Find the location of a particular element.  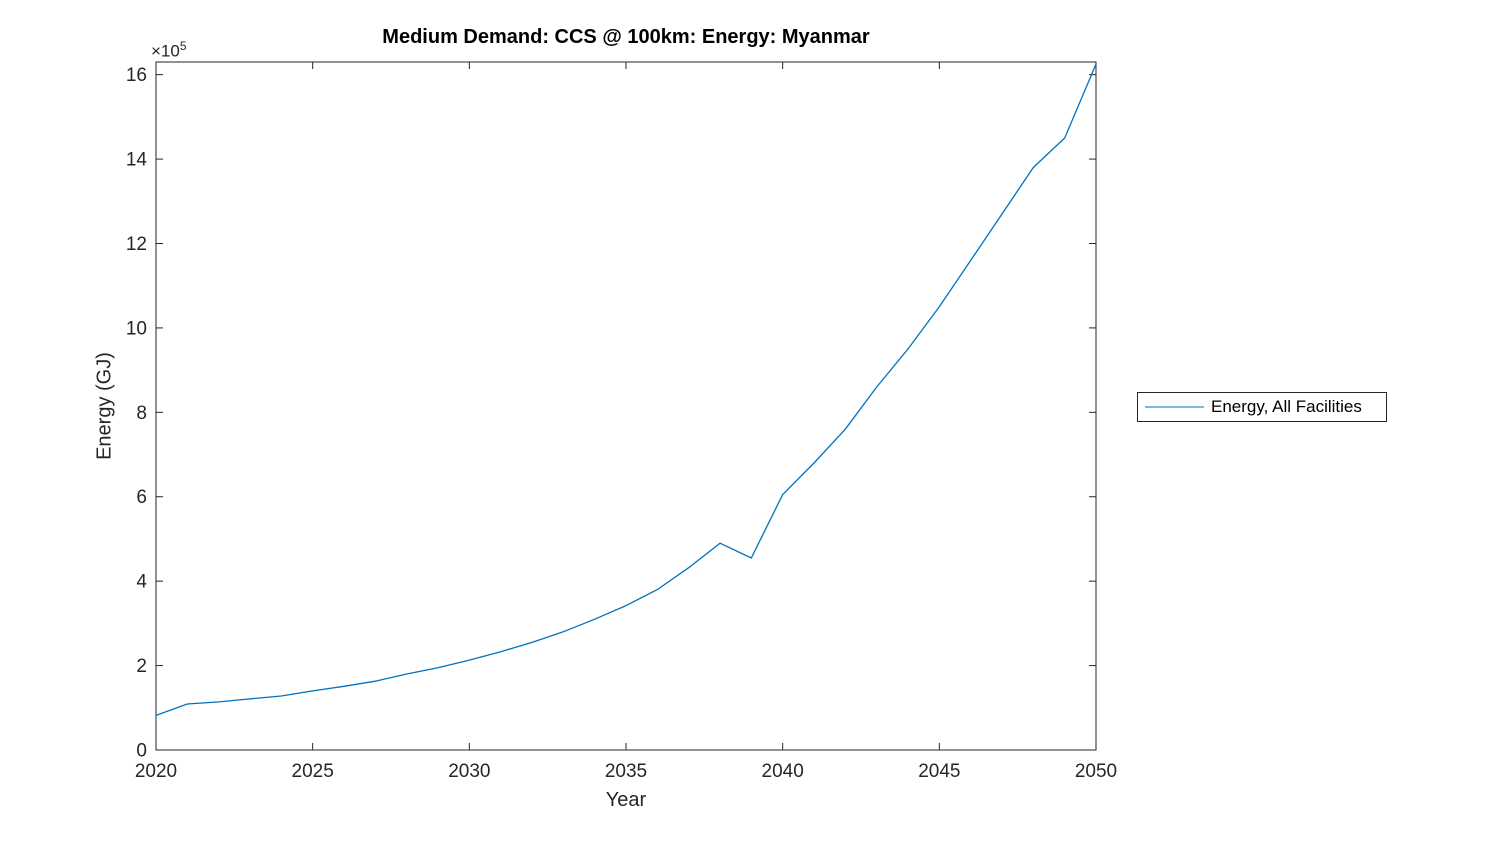

x-tick-label: 2020 is located at coordinates (156, 771).